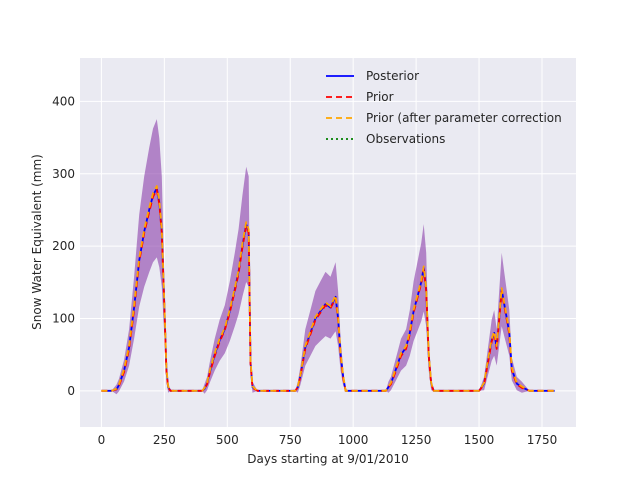  Describe the element at coordinates (102, 440) in the screenshot. I see `x-tick-label: 0` at that location.